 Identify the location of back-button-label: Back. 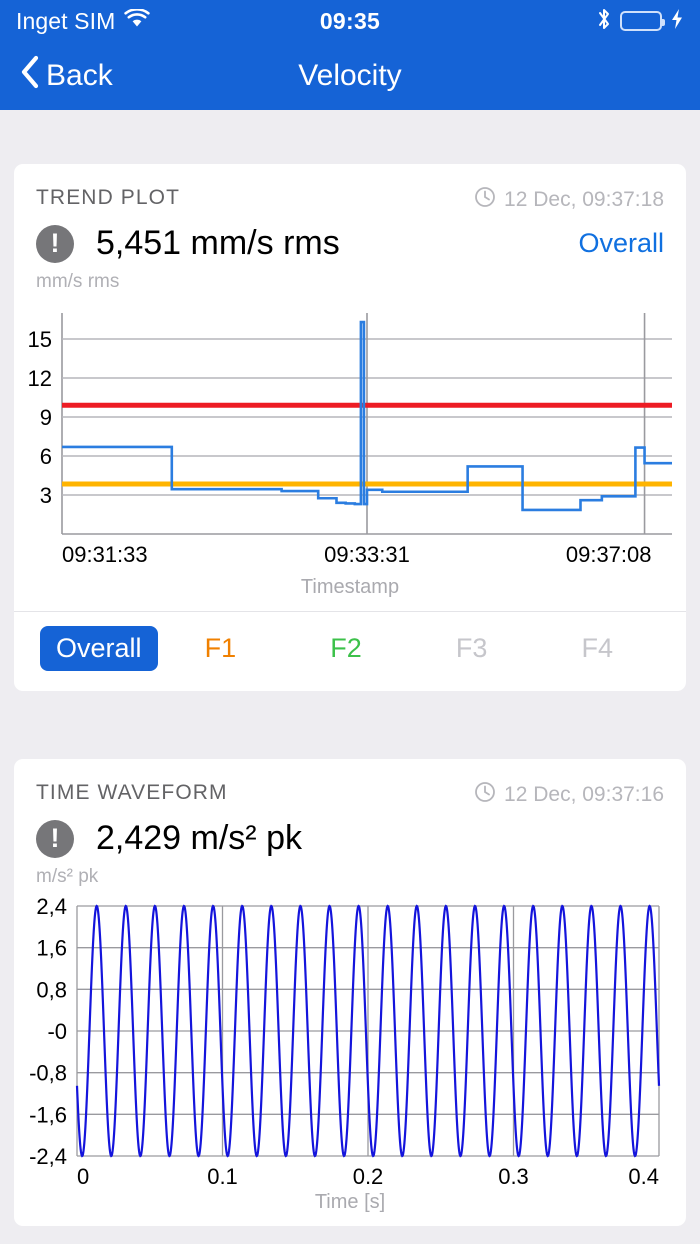
(79, 75).